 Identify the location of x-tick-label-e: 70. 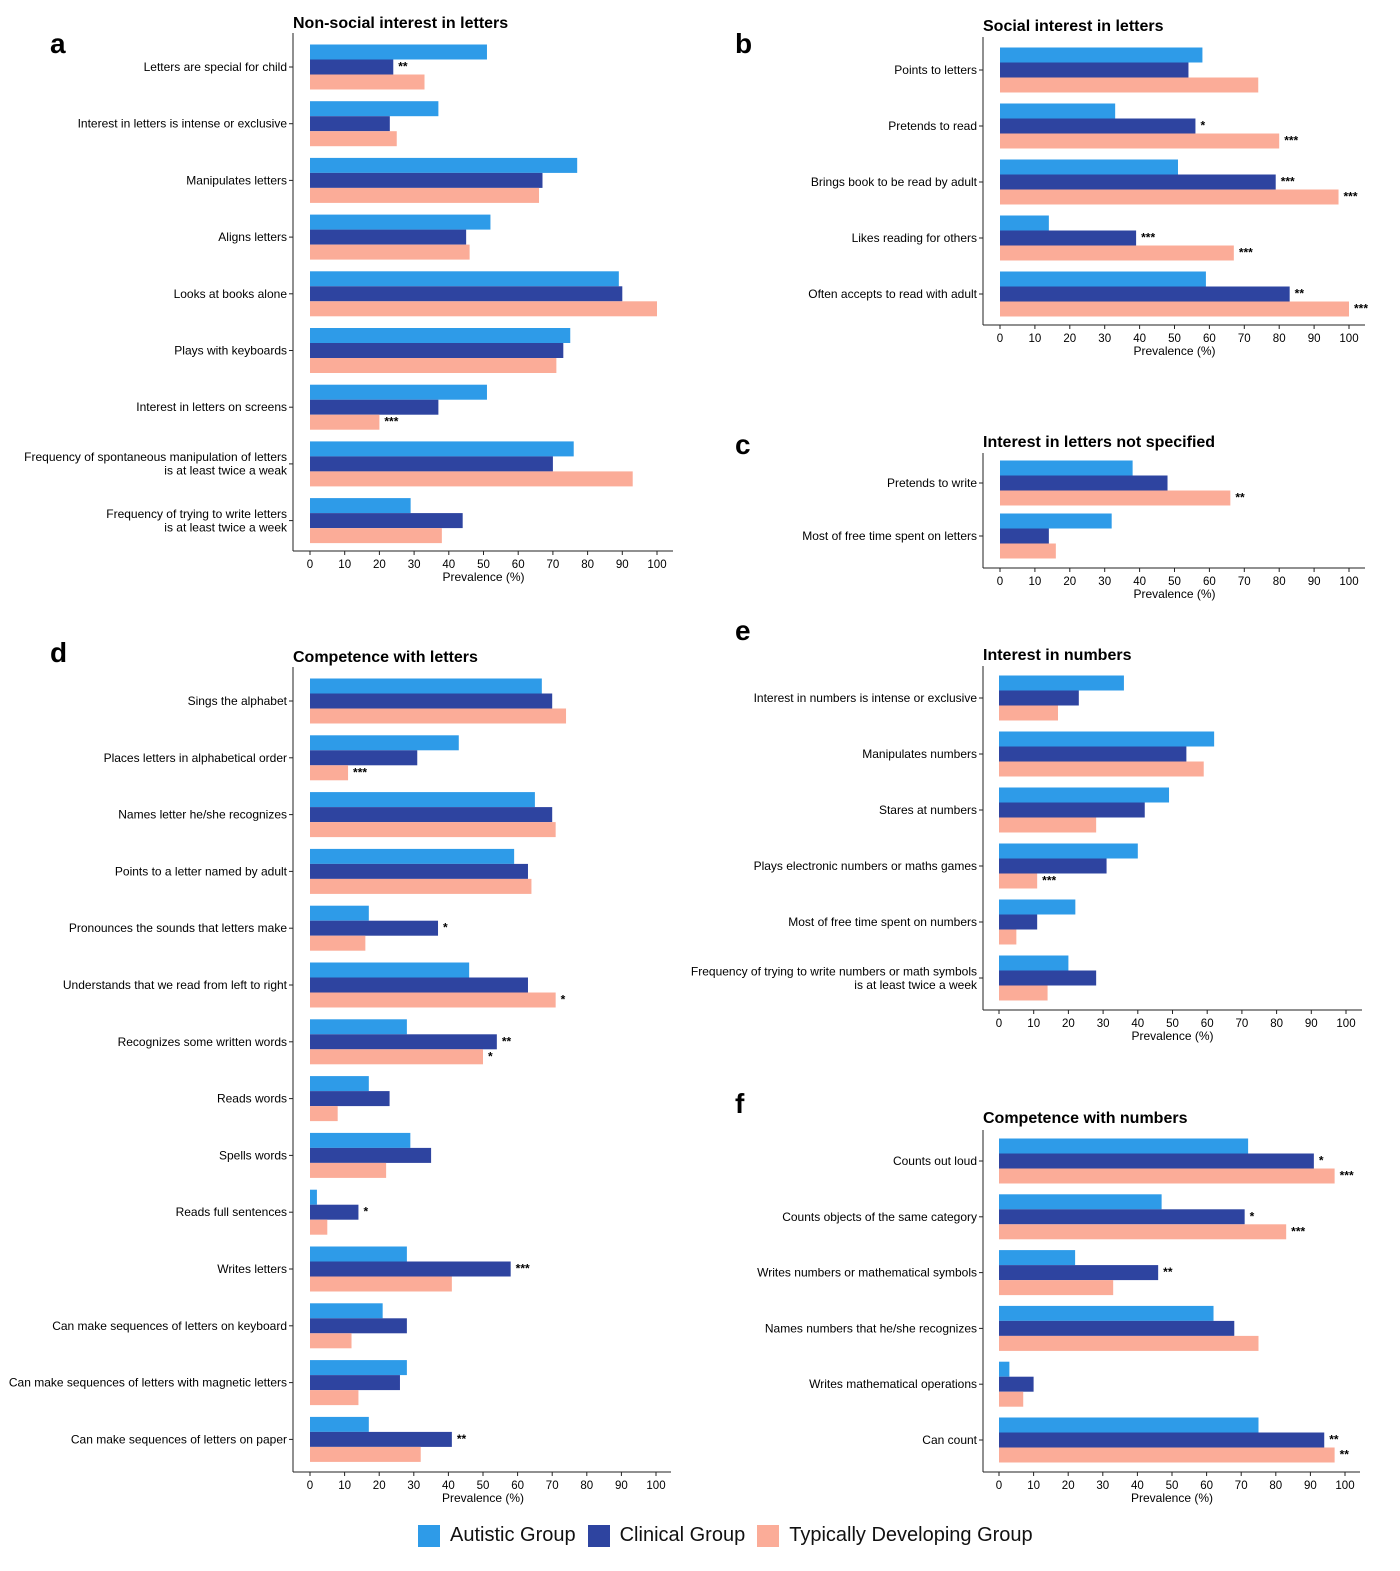
(1242, 1024).